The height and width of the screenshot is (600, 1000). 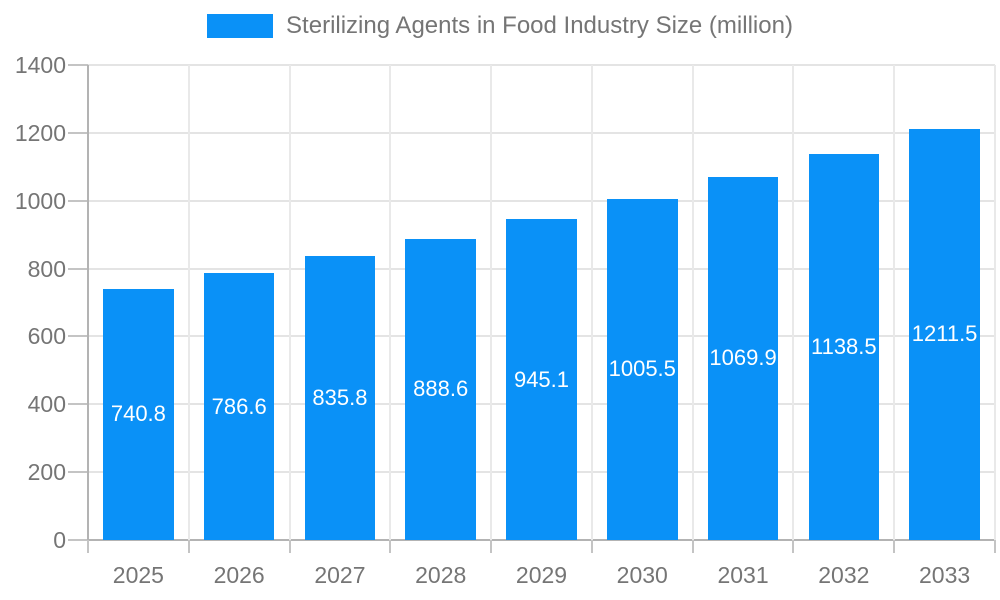 I want to click on x-axis-label: 2027, so click(x=340, y=575).